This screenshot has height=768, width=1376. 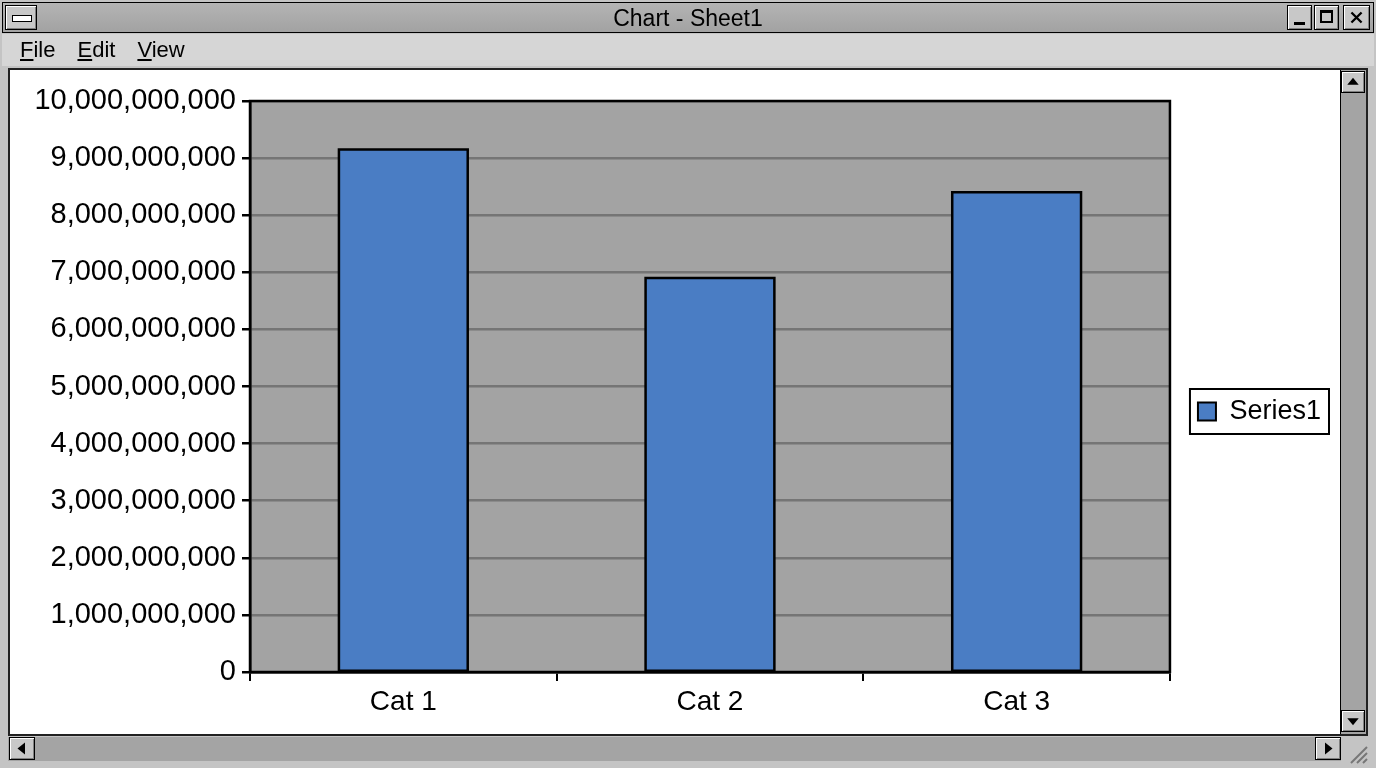 I want to click on text: File, so click(x=38, y=49).